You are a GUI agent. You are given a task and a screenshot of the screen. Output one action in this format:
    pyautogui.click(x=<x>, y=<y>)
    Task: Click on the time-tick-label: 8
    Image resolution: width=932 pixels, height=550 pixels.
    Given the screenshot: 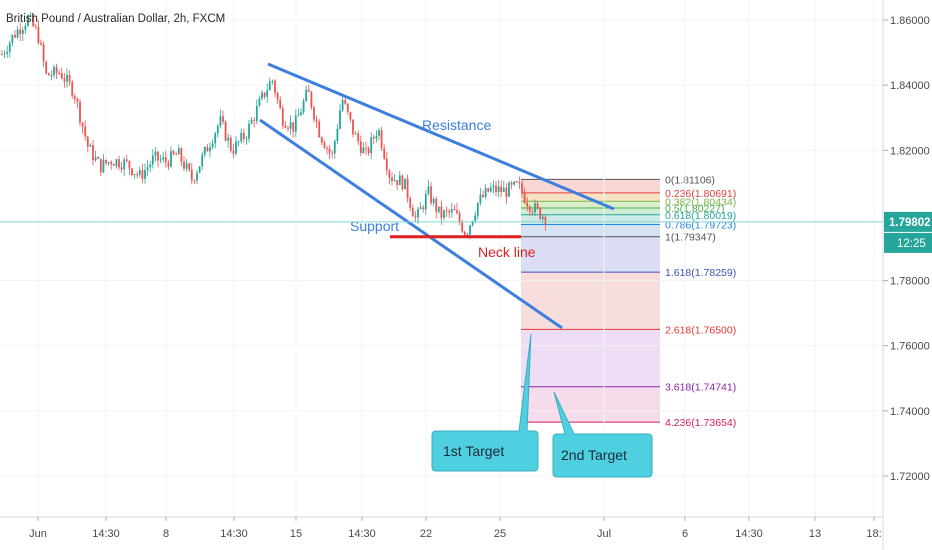 What is the action you would take?
    pyautogui.click(x=166, y=534)
    